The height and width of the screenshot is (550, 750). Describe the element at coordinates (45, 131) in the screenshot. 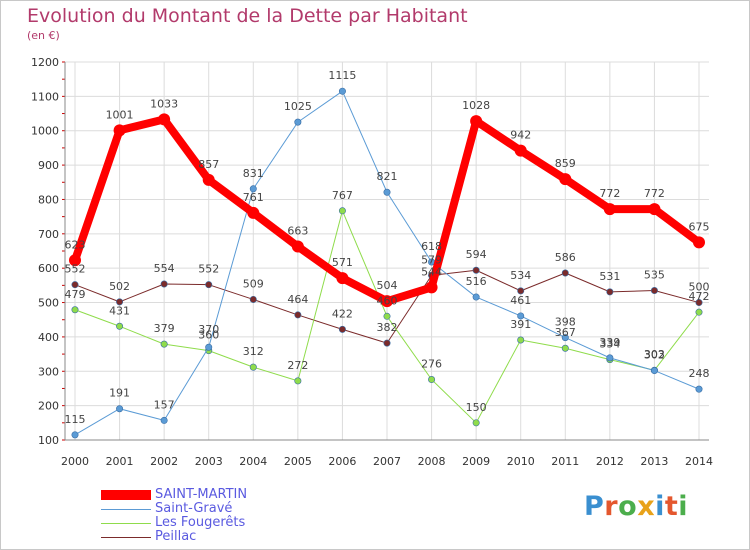

I see `y-tick-label: 1000` at that location.